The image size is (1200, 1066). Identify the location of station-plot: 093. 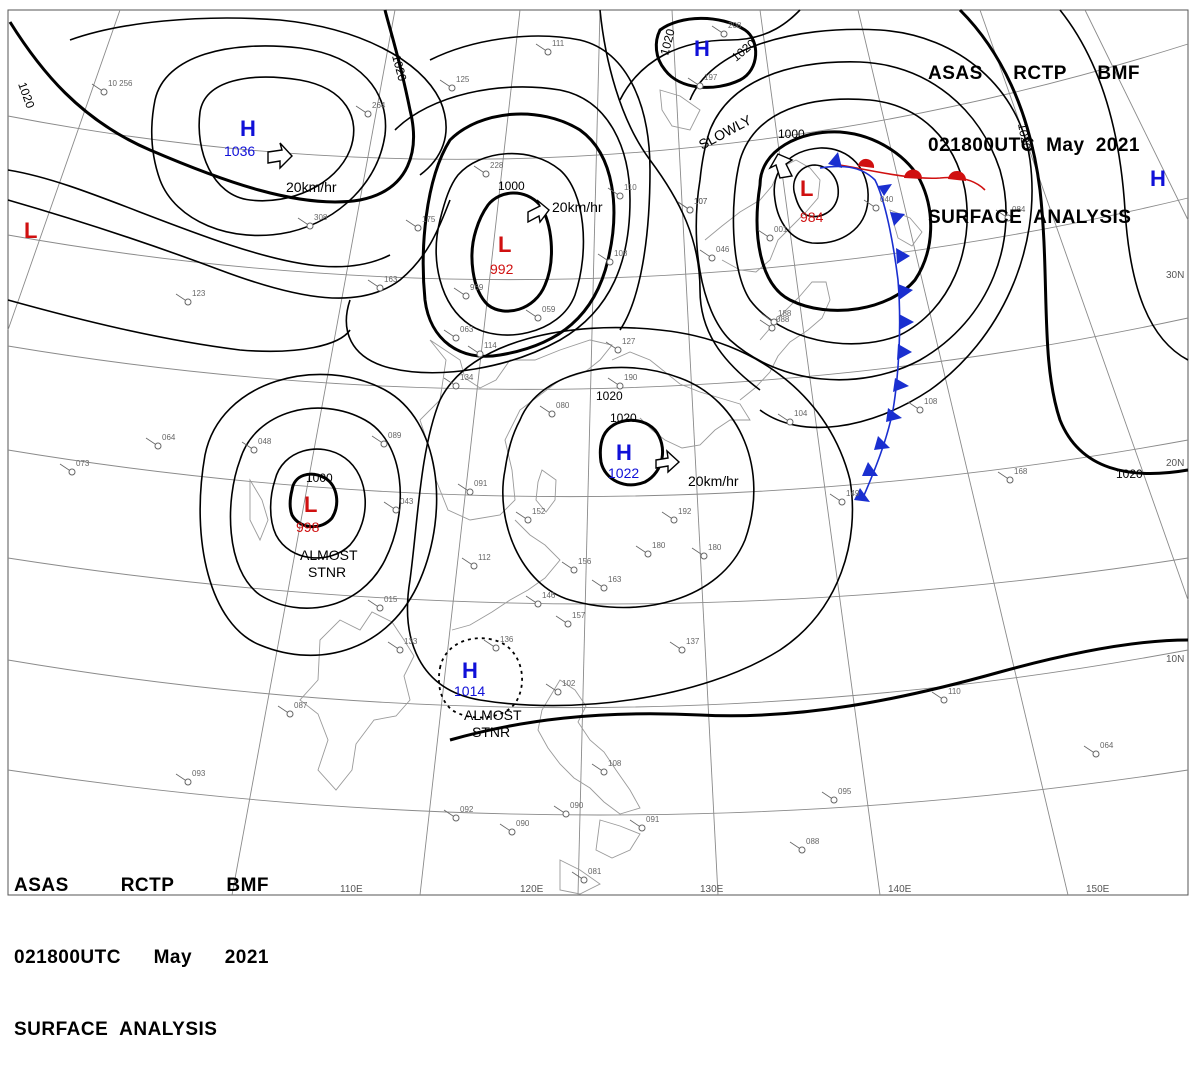
(190, 777).